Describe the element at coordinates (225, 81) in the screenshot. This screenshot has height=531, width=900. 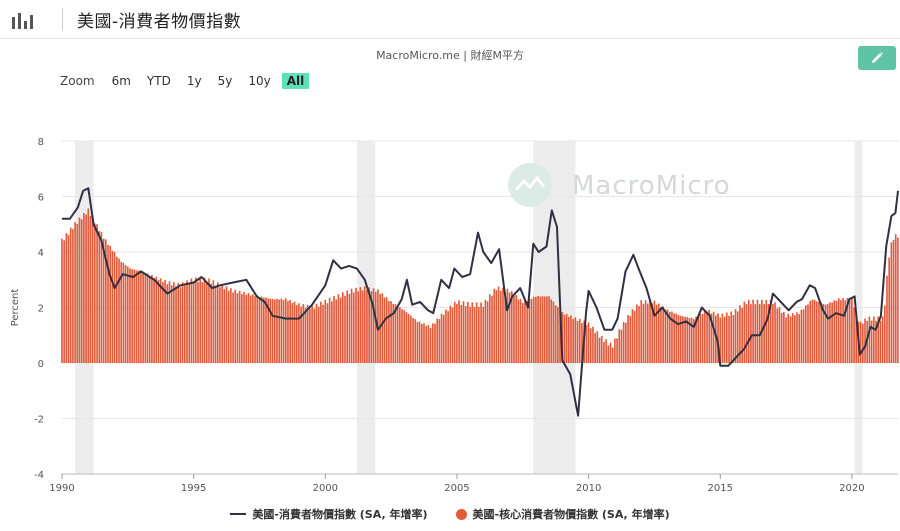
I see `zoom-5y-button: 5y` at that location.